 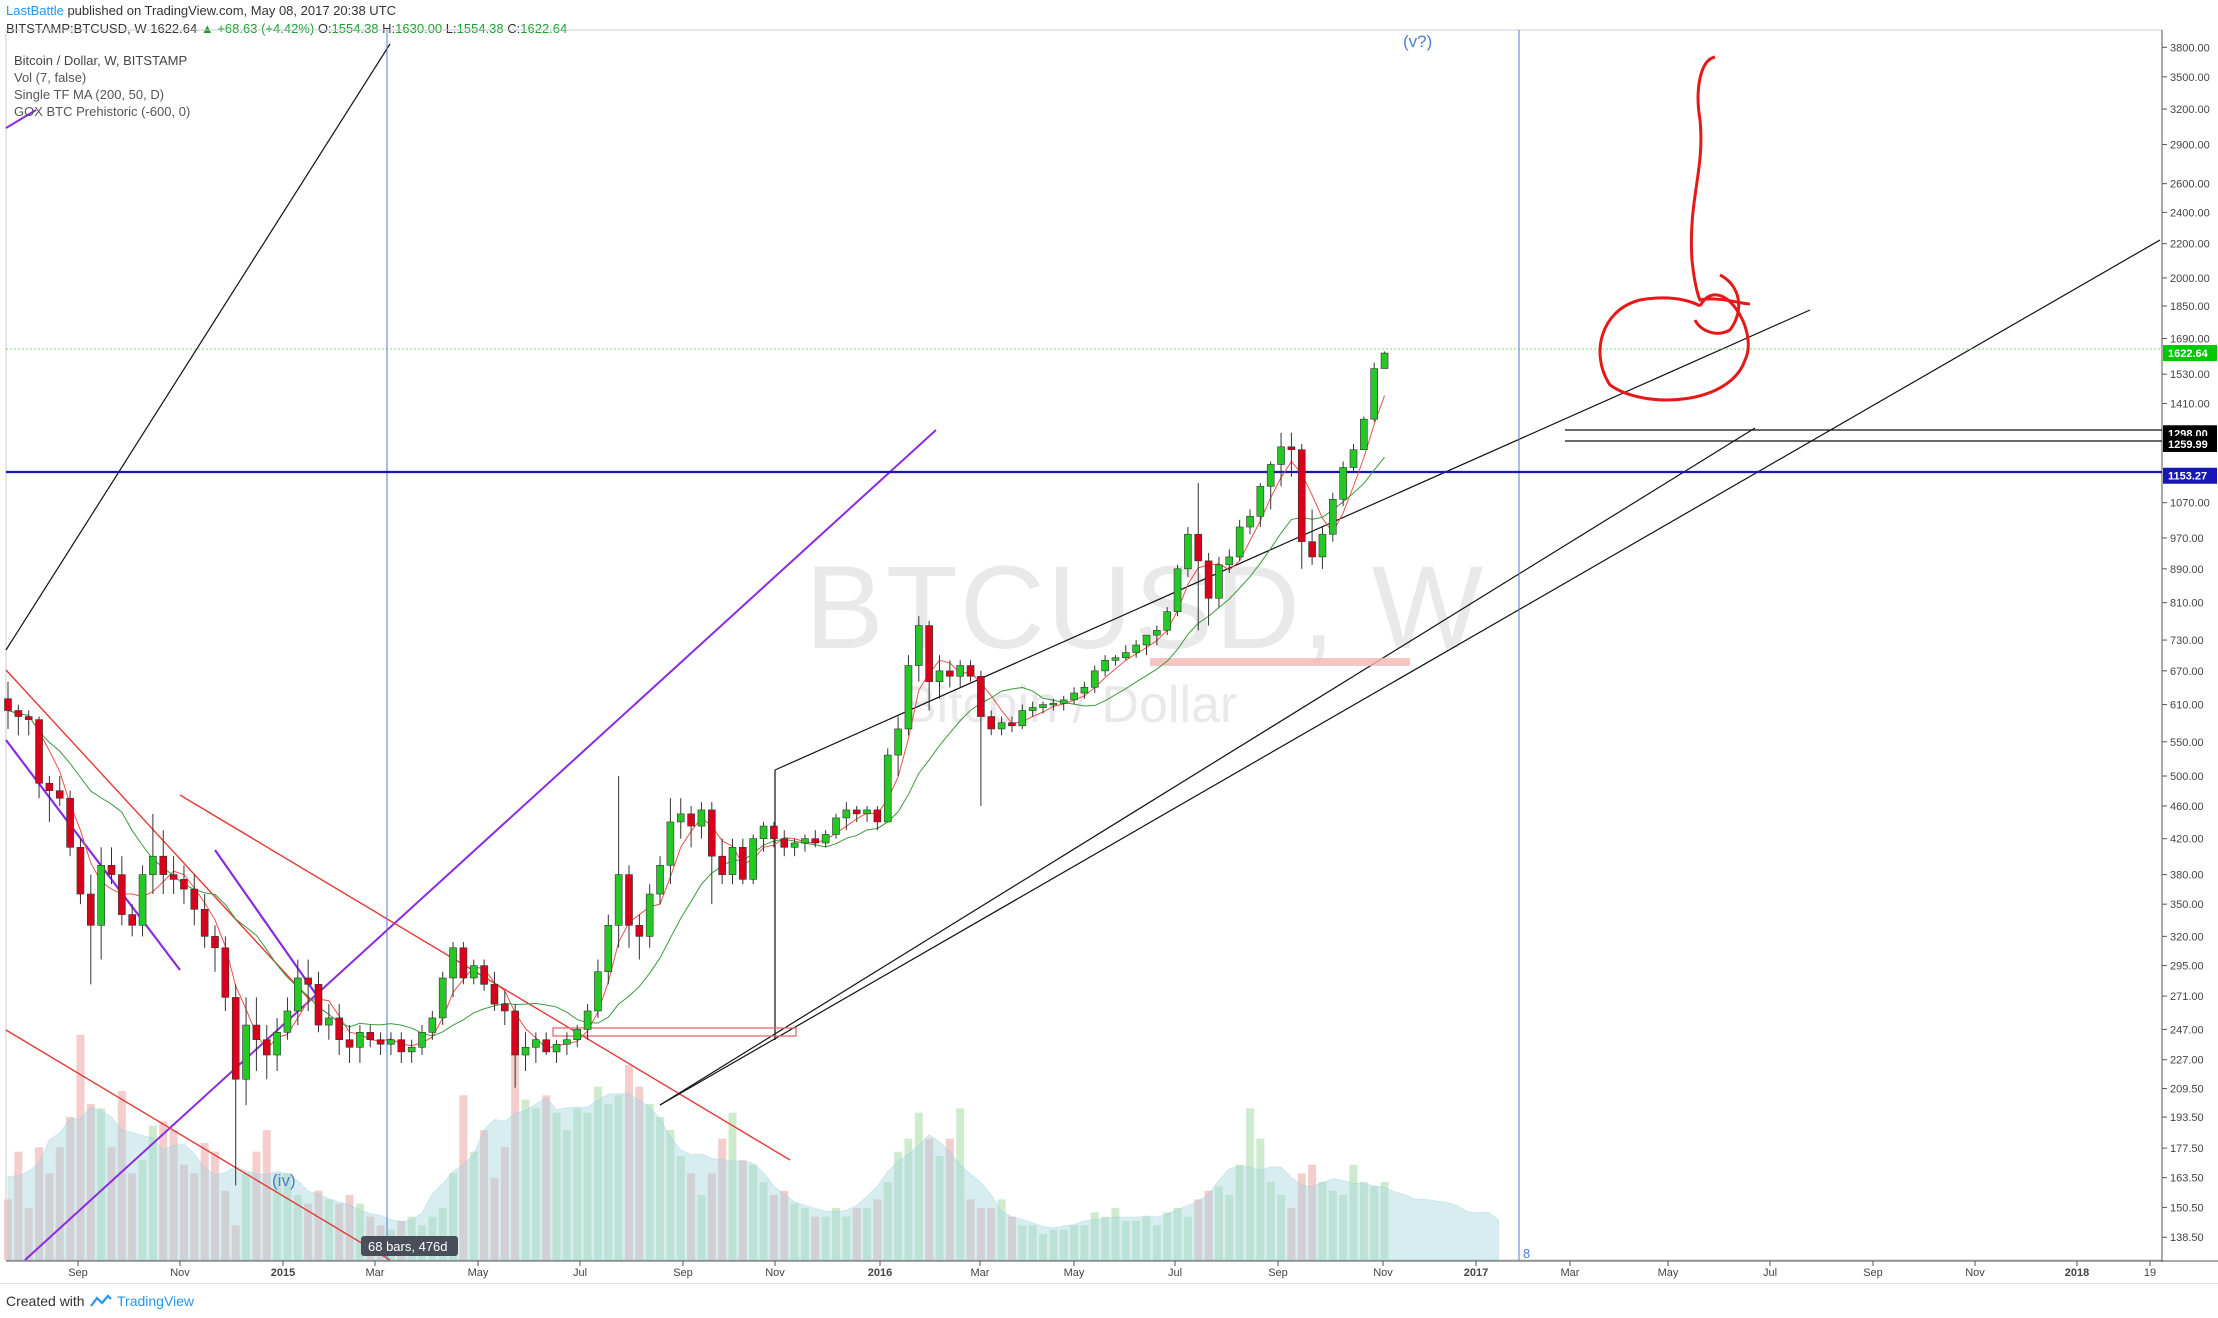 I want to click on created-with-text: Created with, so click(x=45, y=1301).